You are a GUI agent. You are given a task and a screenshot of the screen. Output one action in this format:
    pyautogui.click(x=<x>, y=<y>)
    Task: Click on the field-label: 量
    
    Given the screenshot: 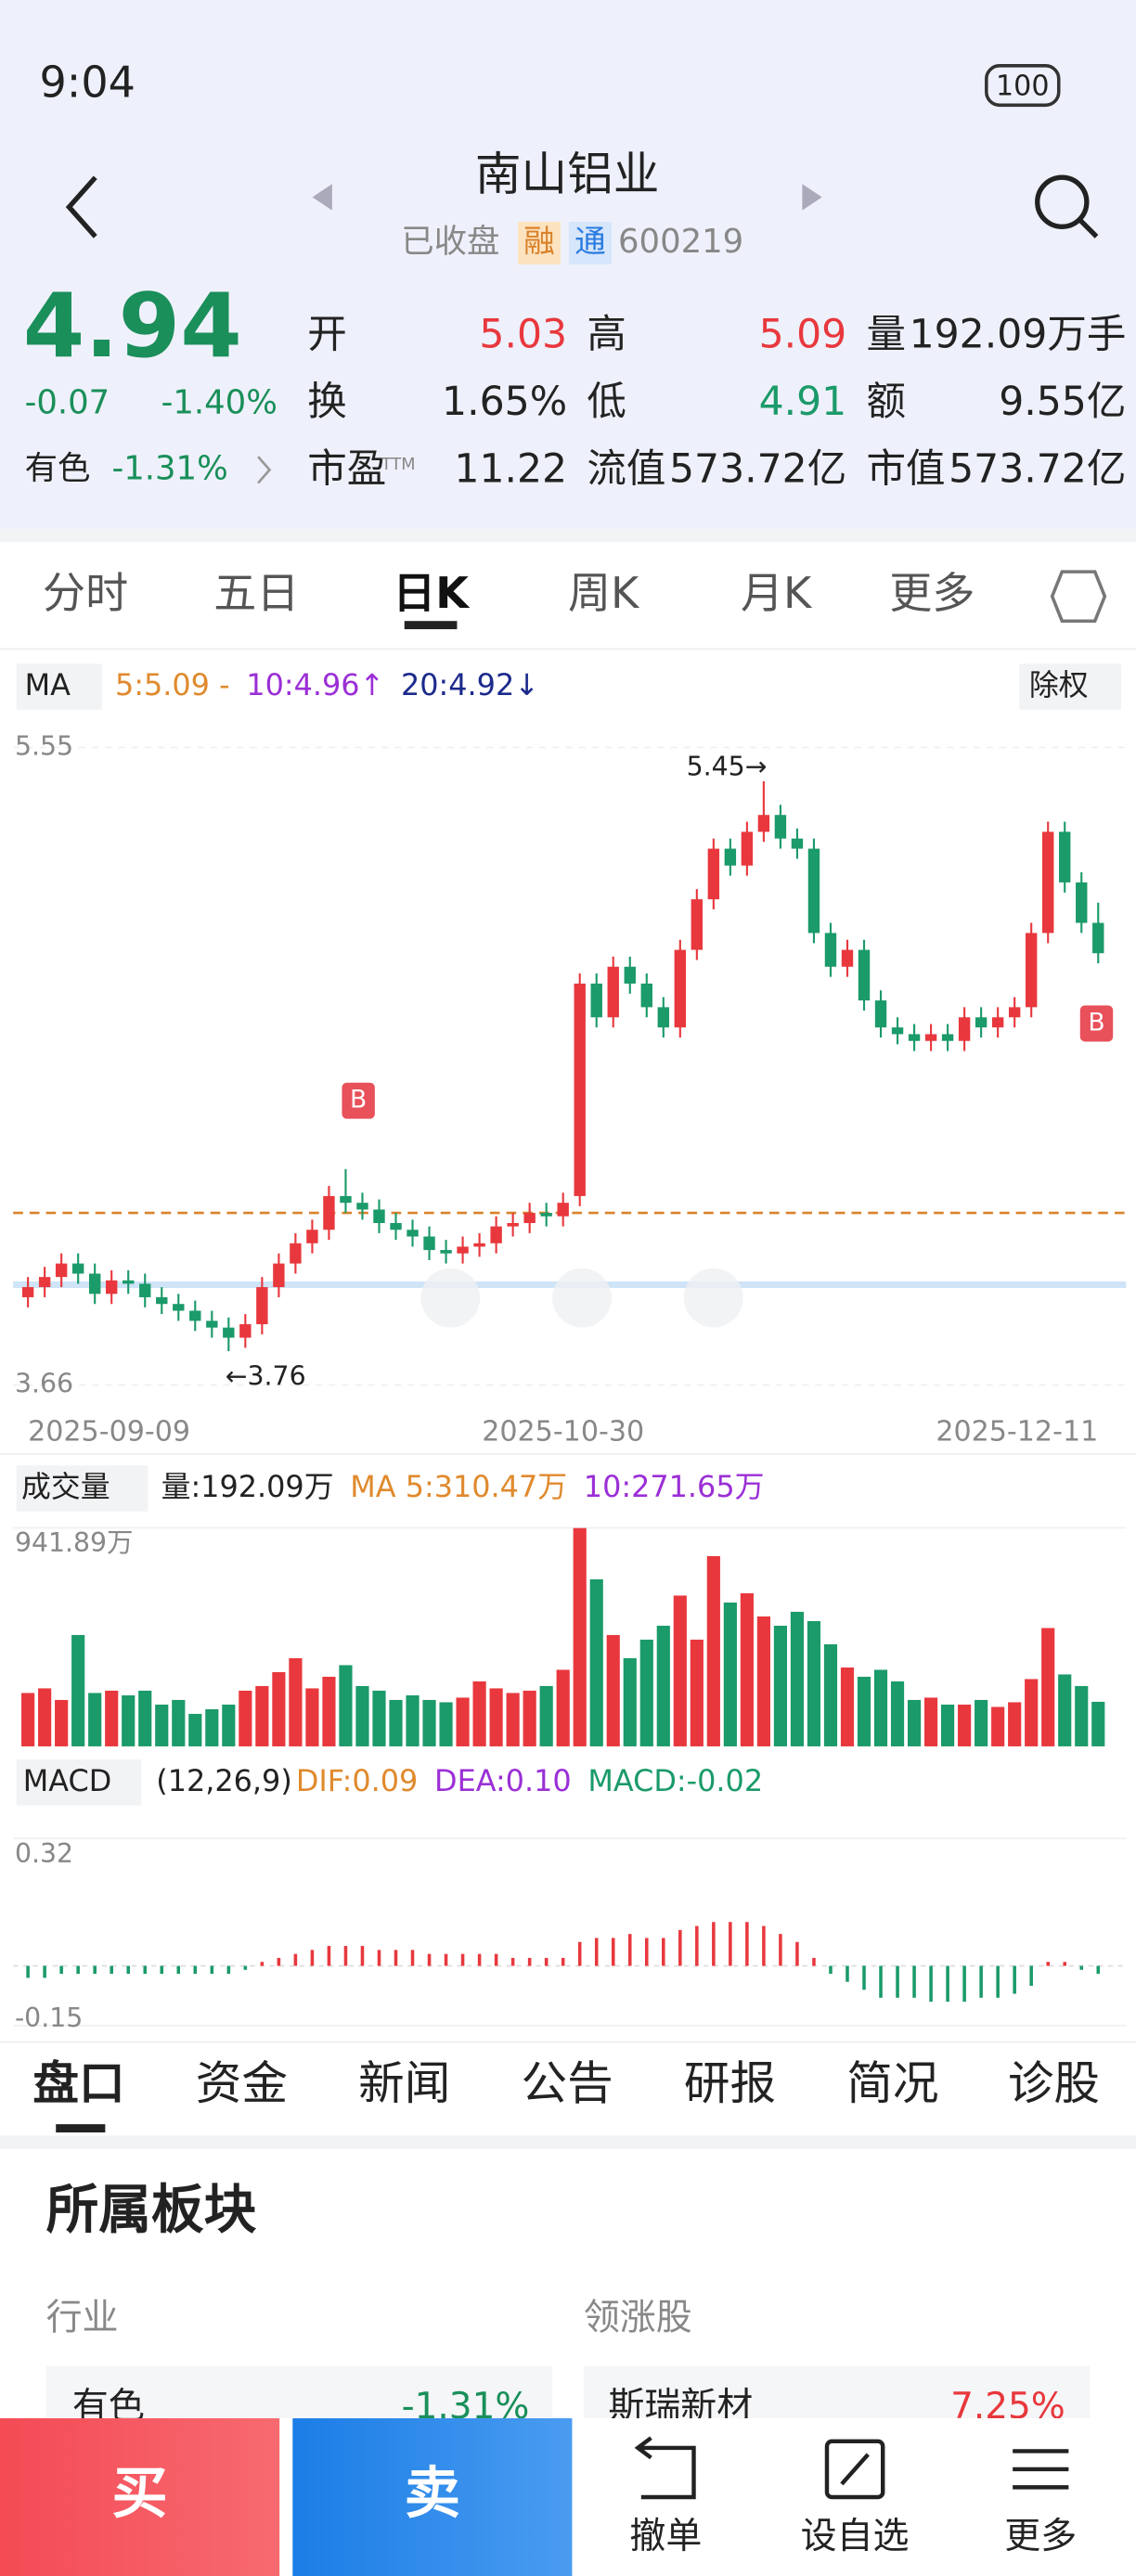 What is the action you would take?
    pyautogui.click(x=886, y=334)
    